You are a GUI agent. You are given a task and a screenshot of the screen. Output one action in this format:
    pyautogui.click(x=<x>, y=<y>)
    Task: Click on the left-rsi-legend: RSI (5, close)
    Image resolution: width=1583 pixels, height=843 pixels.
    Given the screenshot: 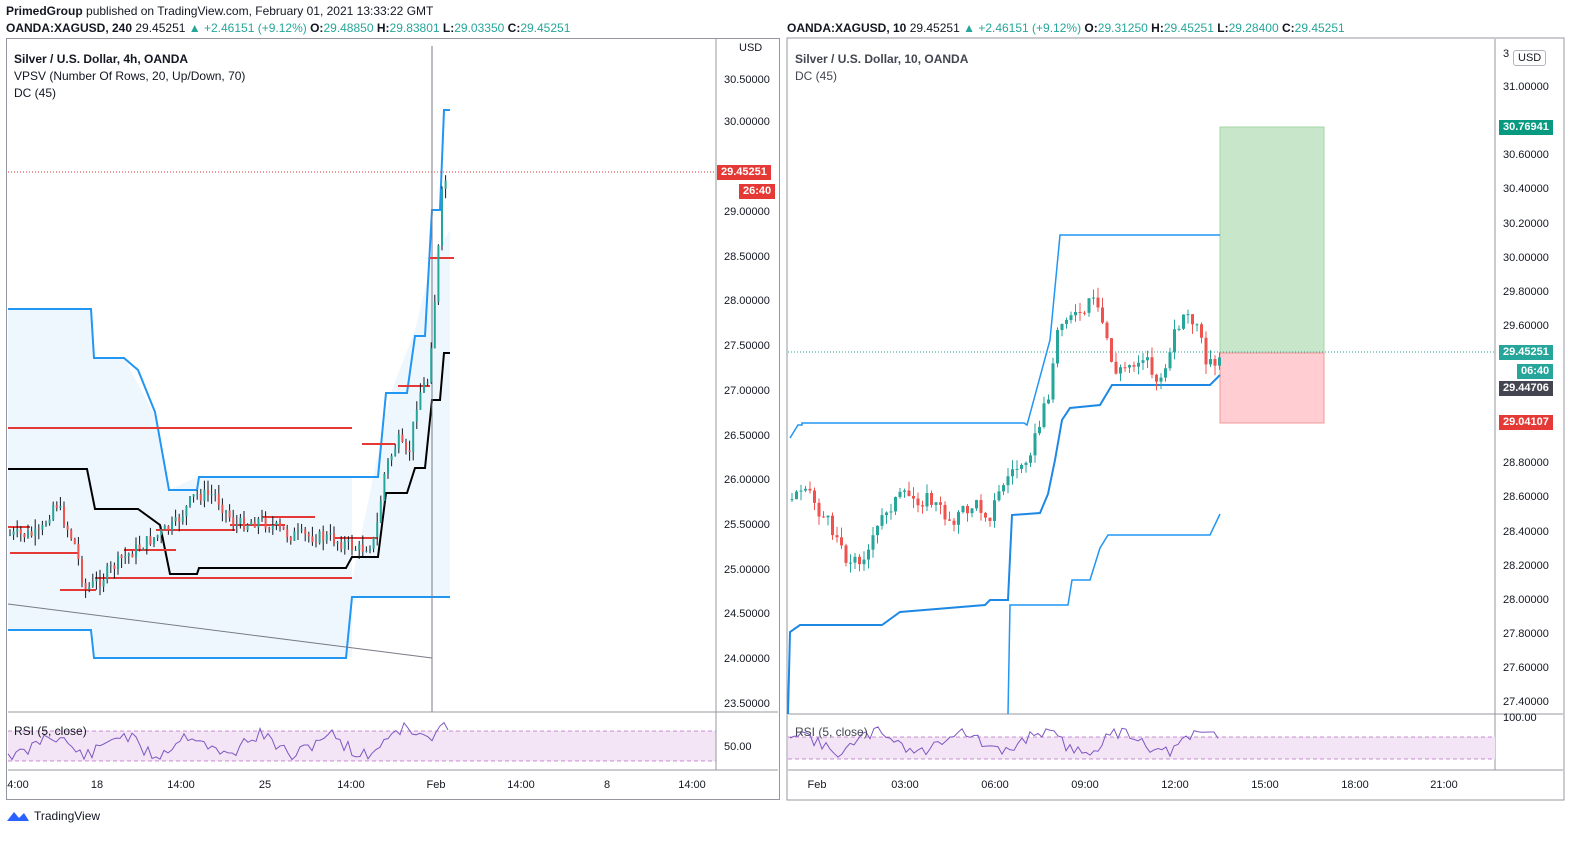 What is the action you would take?
    pyautogui.click(x=50, y=731)
    